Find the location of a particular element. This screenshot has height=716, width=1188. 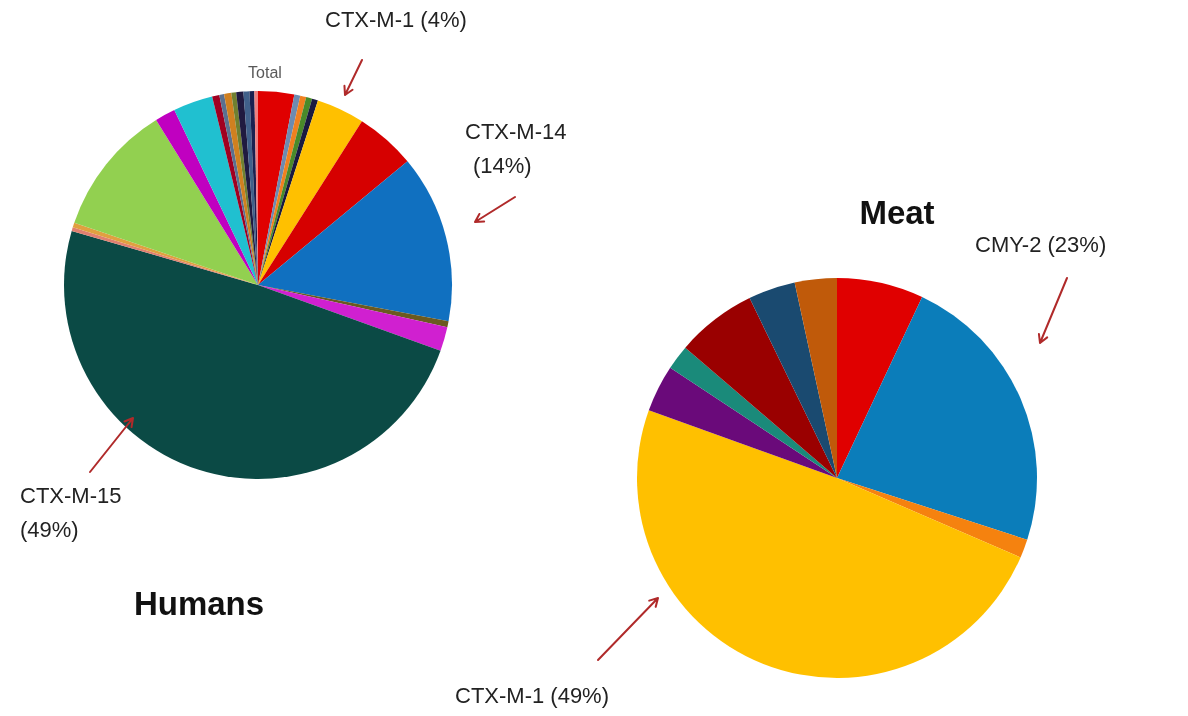

slice-label: CTX-M-1 (4%) is located at coordinates (396, 19).